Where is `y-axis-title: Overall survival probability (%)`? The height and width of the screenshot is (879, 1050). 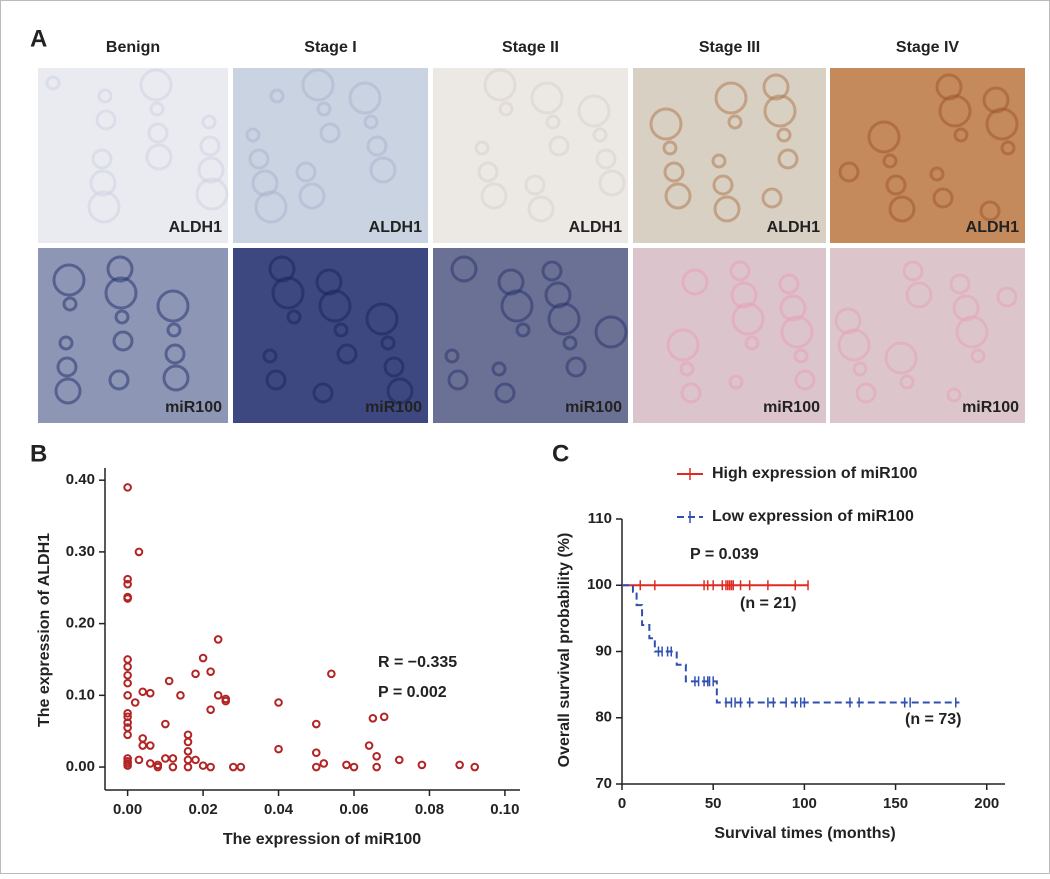
y-axis-title: Overall survival probability (%) is located at coordinates (564, 650).